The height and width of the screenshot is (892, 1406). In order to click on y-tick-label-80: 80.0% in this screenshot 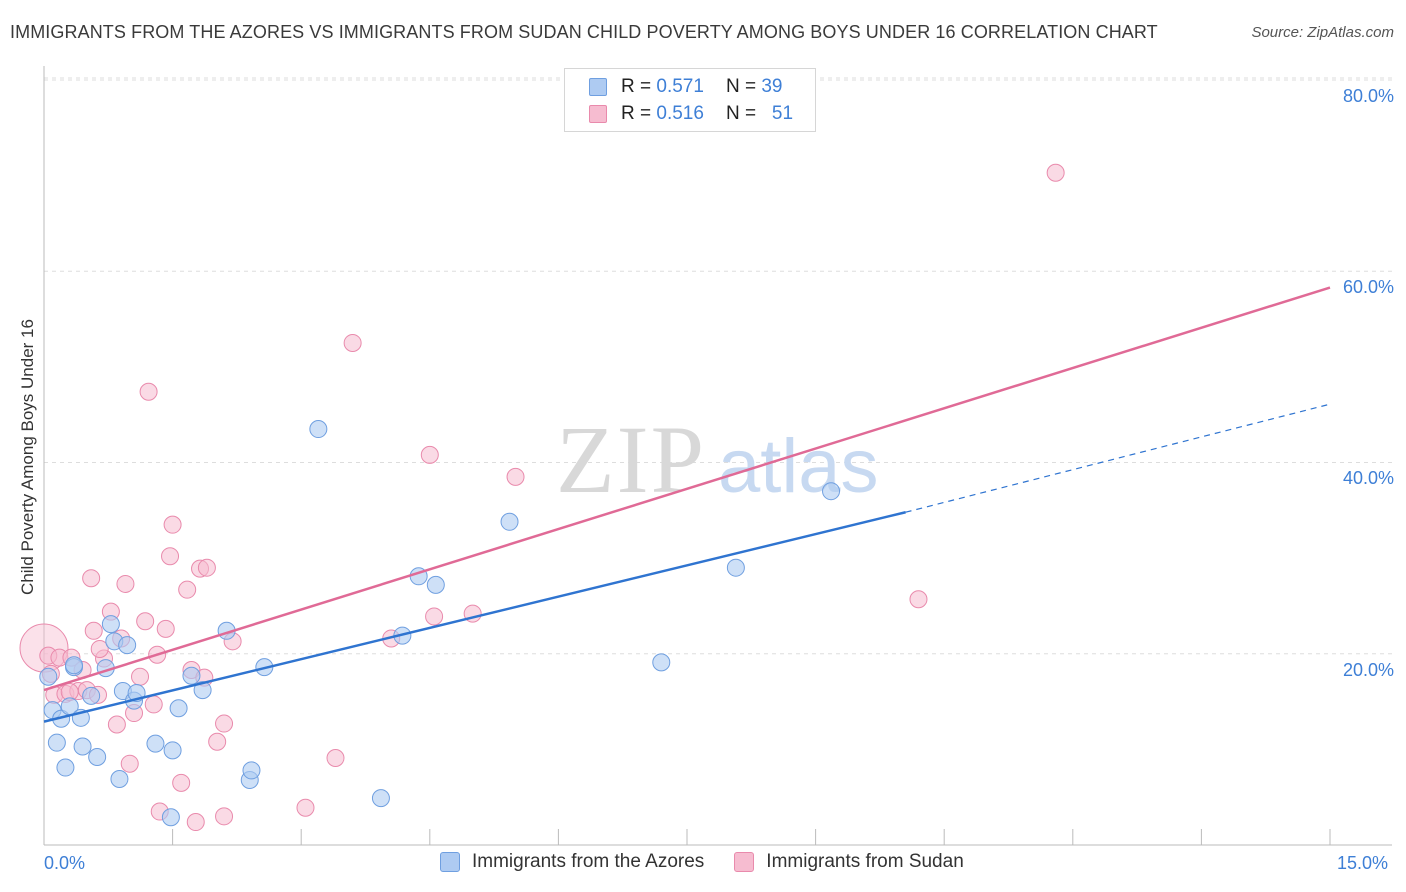, I will do `click(1368, 96)`.